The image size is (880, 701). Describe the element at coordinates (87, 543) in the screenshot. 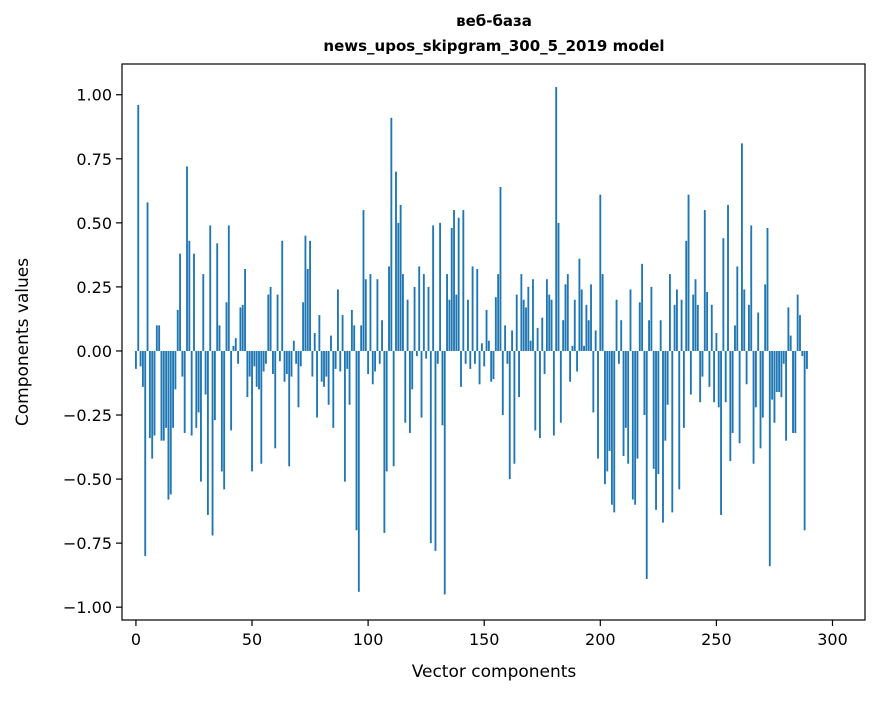

I see `y-tick-label: −0.75` at that location.